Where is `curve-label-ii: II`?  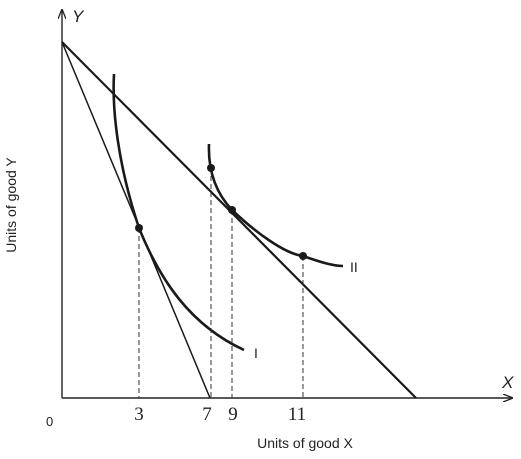 curve-label-ii: II is located at coordinates (354, 267).